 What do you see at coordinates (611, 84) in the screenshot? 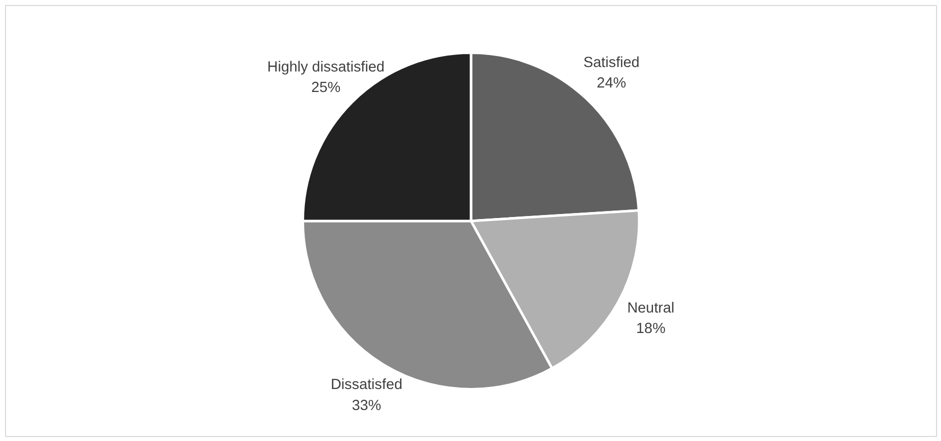
I see `data-label: 24%` at bounding box center [611, 84].